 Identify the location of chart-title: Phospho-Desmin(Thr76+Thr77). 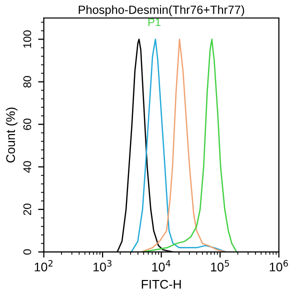
(161, 10).